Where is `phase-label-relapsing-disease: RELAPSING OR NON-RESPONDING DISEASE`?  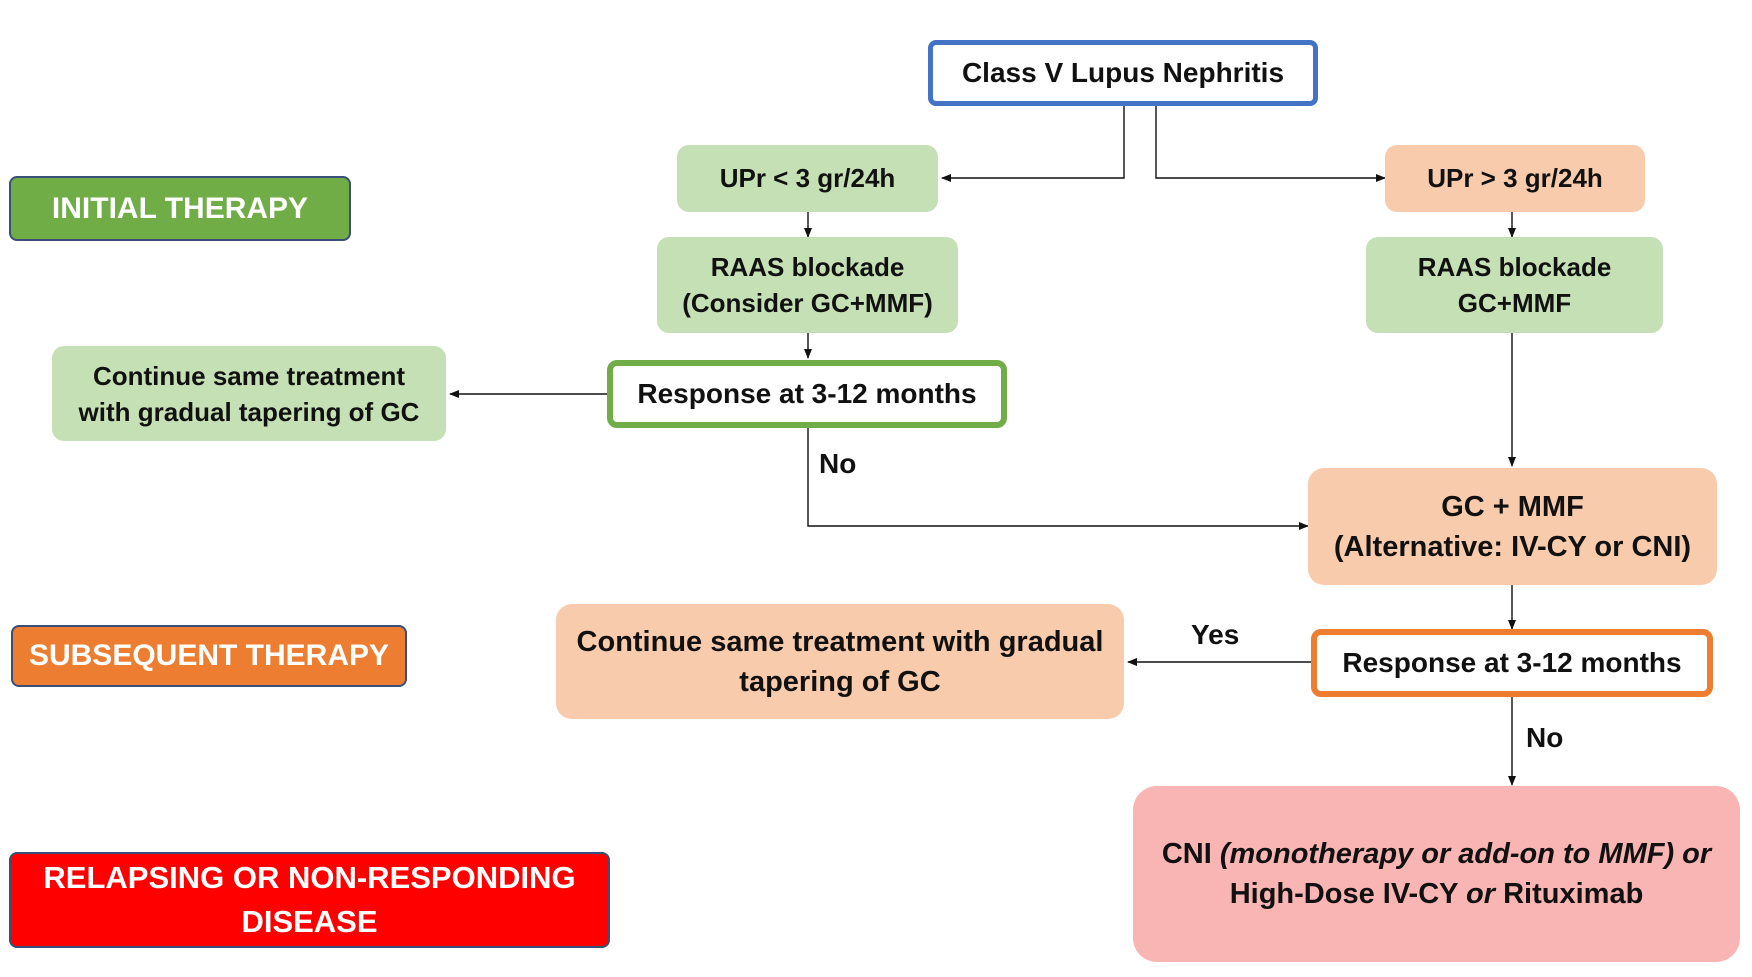
phase-label-relapsing-disease: RELAPSING OR NON-RESPONDING DISEASE is located at coordinates (309, 900).